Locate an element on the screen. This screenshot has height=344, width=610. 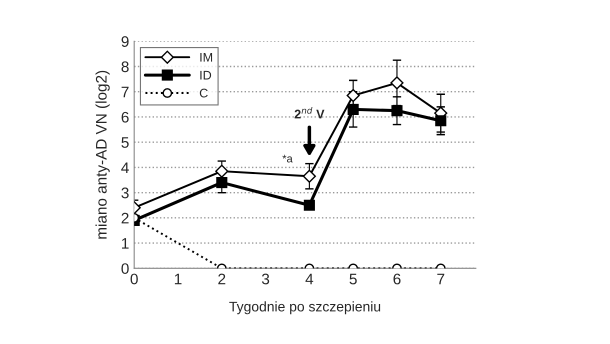
x-tick-label: 5 is located at coordinates (353, 279).